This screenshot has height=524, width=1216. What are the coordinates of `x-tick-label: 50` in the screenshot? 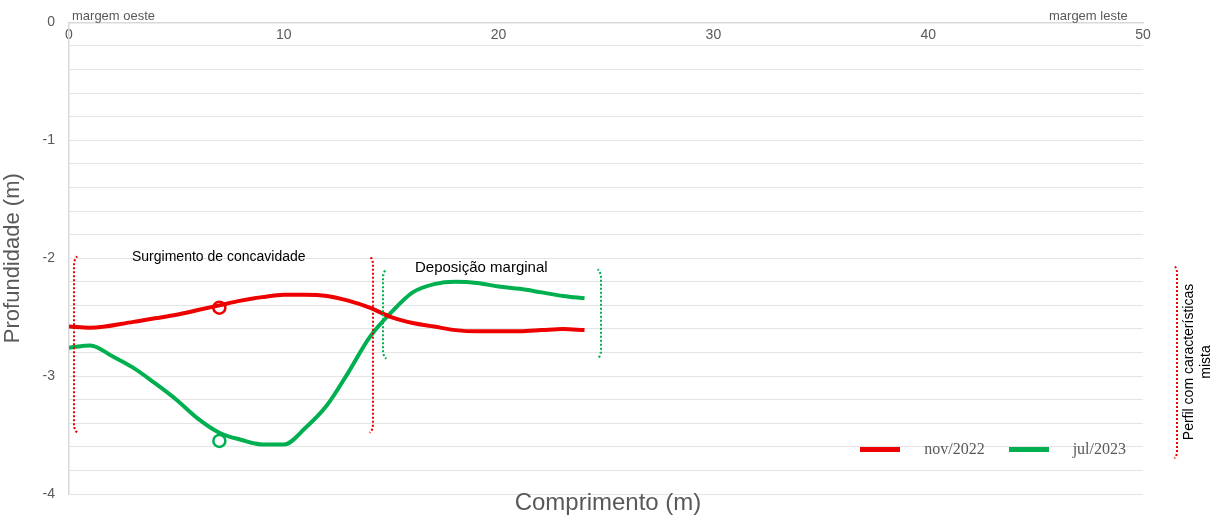 It's located at (1143, 33).